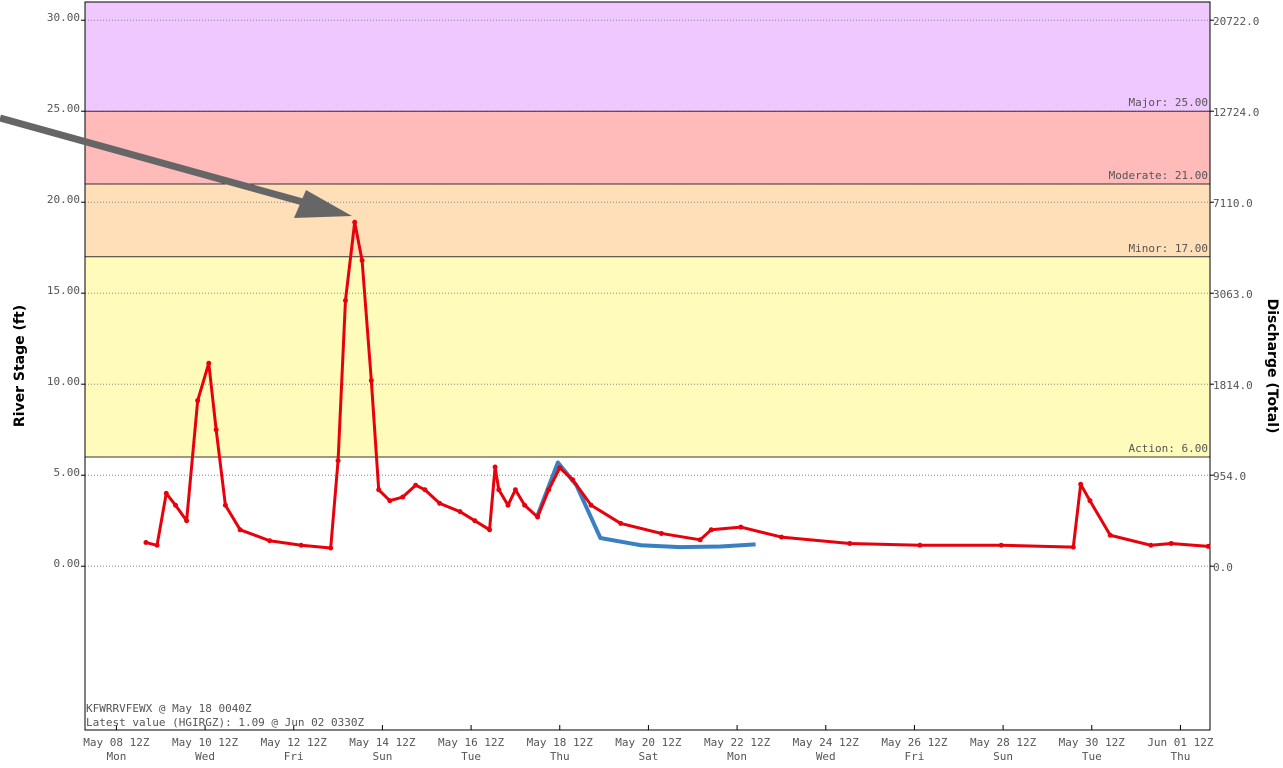 The width and height of the screenshot is (1283, 768). Describe the element at coordinates (67, 563) in the screenshot. I see `y-tick-label: 0.00` at that location.